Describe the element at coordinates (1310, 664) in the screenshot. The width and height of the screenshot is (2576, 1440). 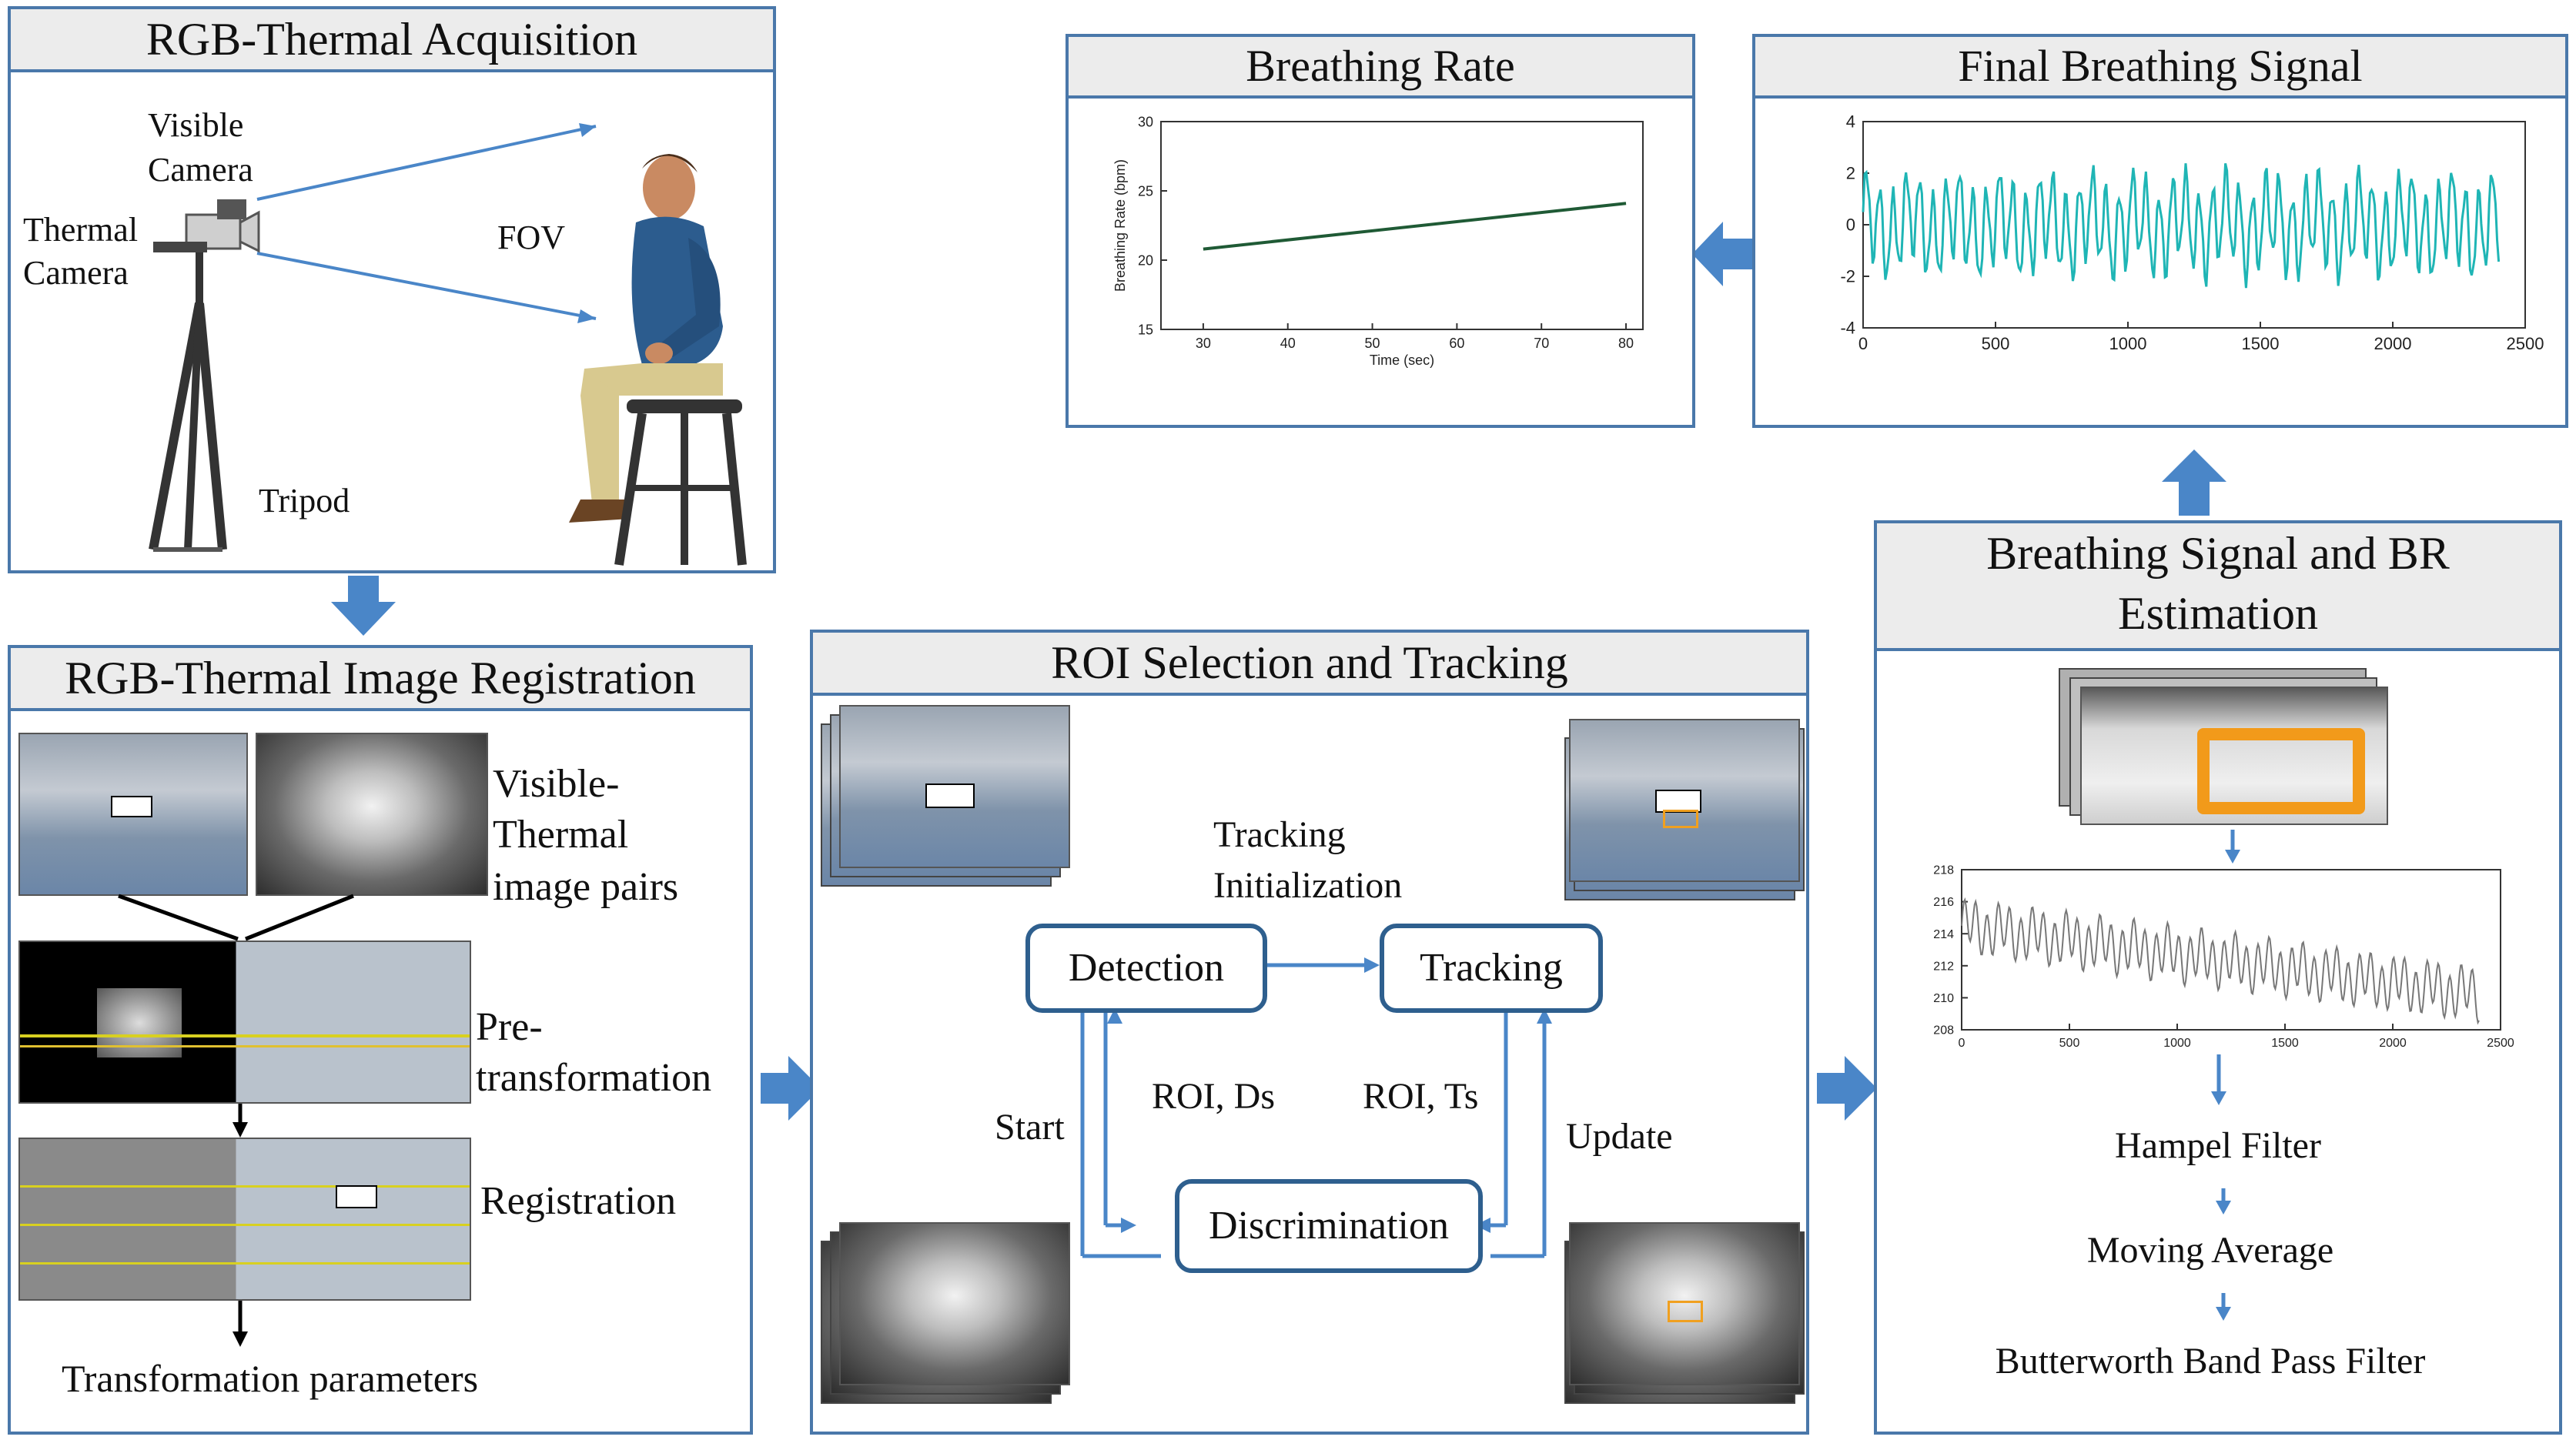
I see `roi-title: ROI Selection and Tracking` at that location.